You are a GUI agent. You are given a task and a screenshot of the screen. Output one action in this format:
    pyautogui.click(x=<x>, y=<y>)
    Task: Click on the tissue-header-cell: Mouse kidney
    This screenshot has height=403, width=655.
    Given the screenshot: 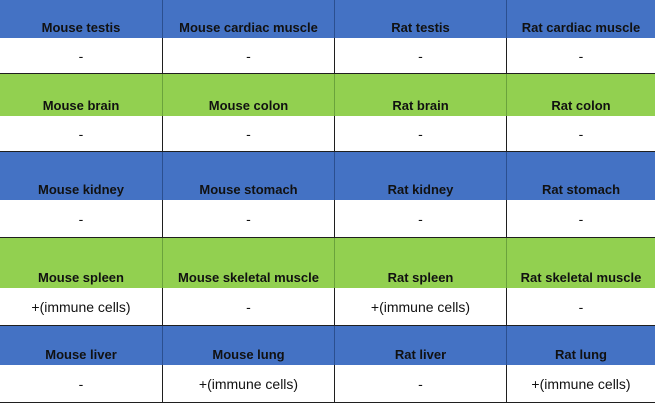 What is the action you would take?
    pyautogui.click(x=81, y=189)
    